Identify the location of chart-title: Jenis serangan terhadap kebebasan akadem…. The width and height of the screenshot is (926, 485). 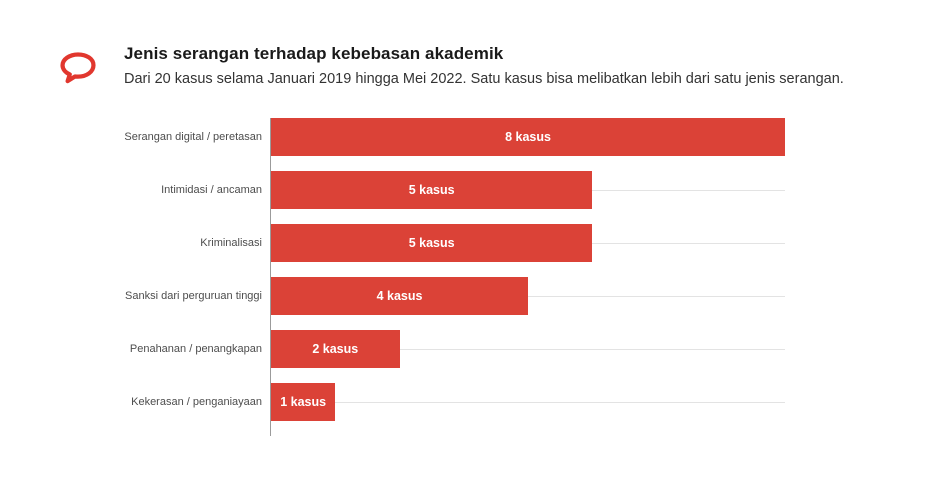
(314, 53).